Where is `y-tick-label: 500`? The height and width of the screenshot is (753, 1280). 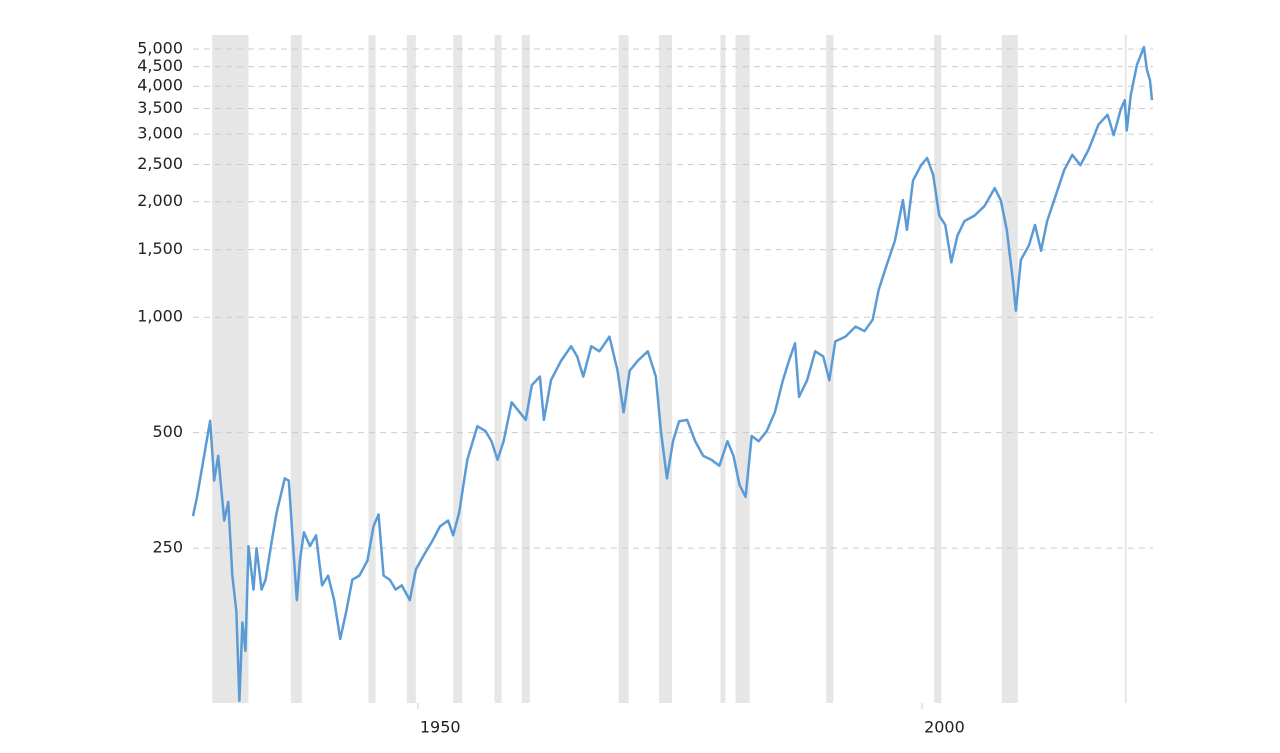
y-tick-label: 500 is located at coordinates (167, 431).